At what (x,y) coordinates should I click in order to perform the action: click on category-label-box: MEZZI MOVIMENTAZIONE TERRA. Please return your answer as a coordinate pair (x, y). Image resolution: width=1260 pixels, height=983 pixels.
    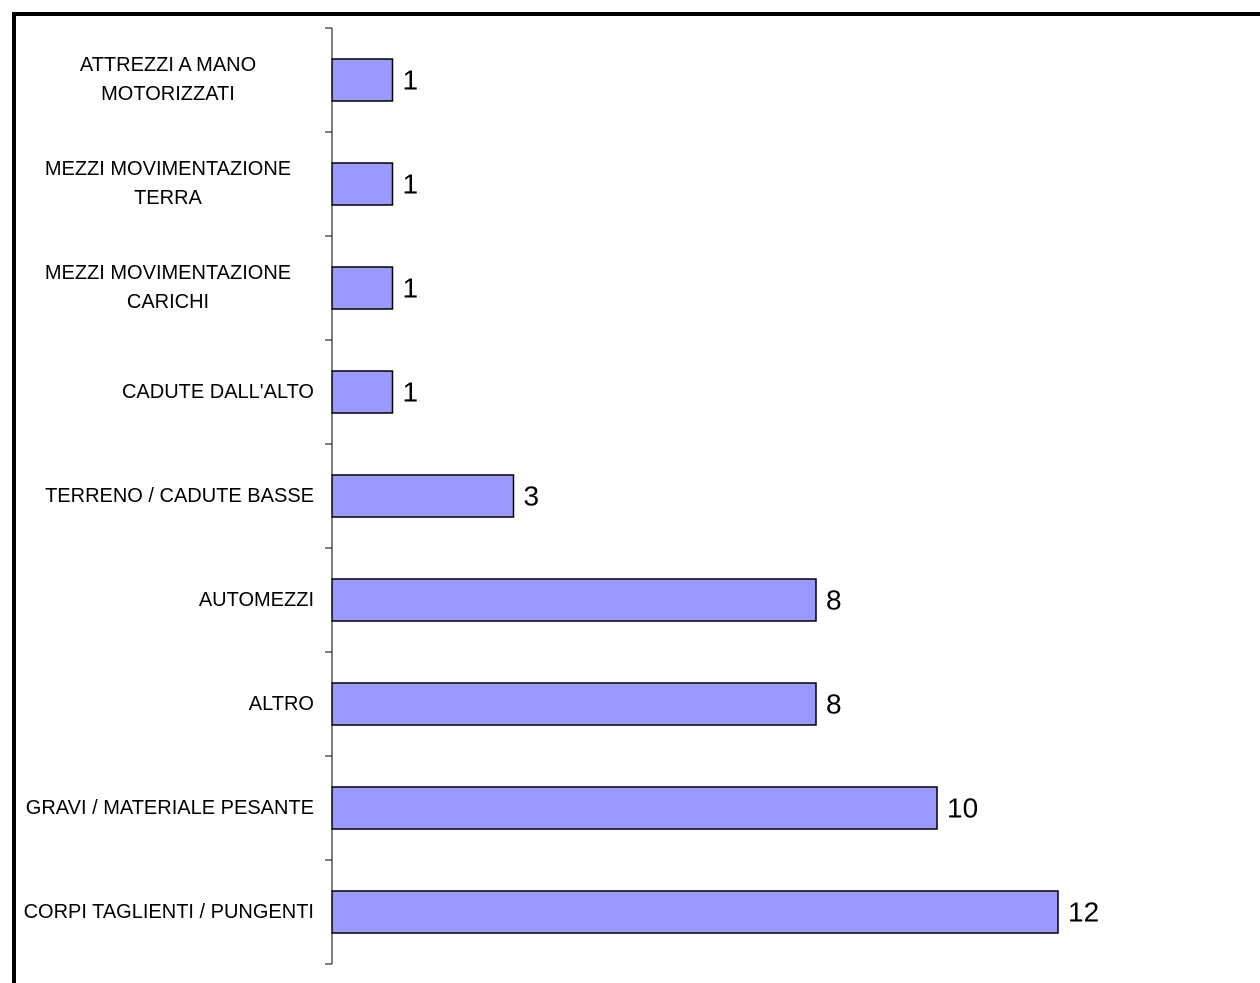
    Looking at the image, I should click on (167, 184).